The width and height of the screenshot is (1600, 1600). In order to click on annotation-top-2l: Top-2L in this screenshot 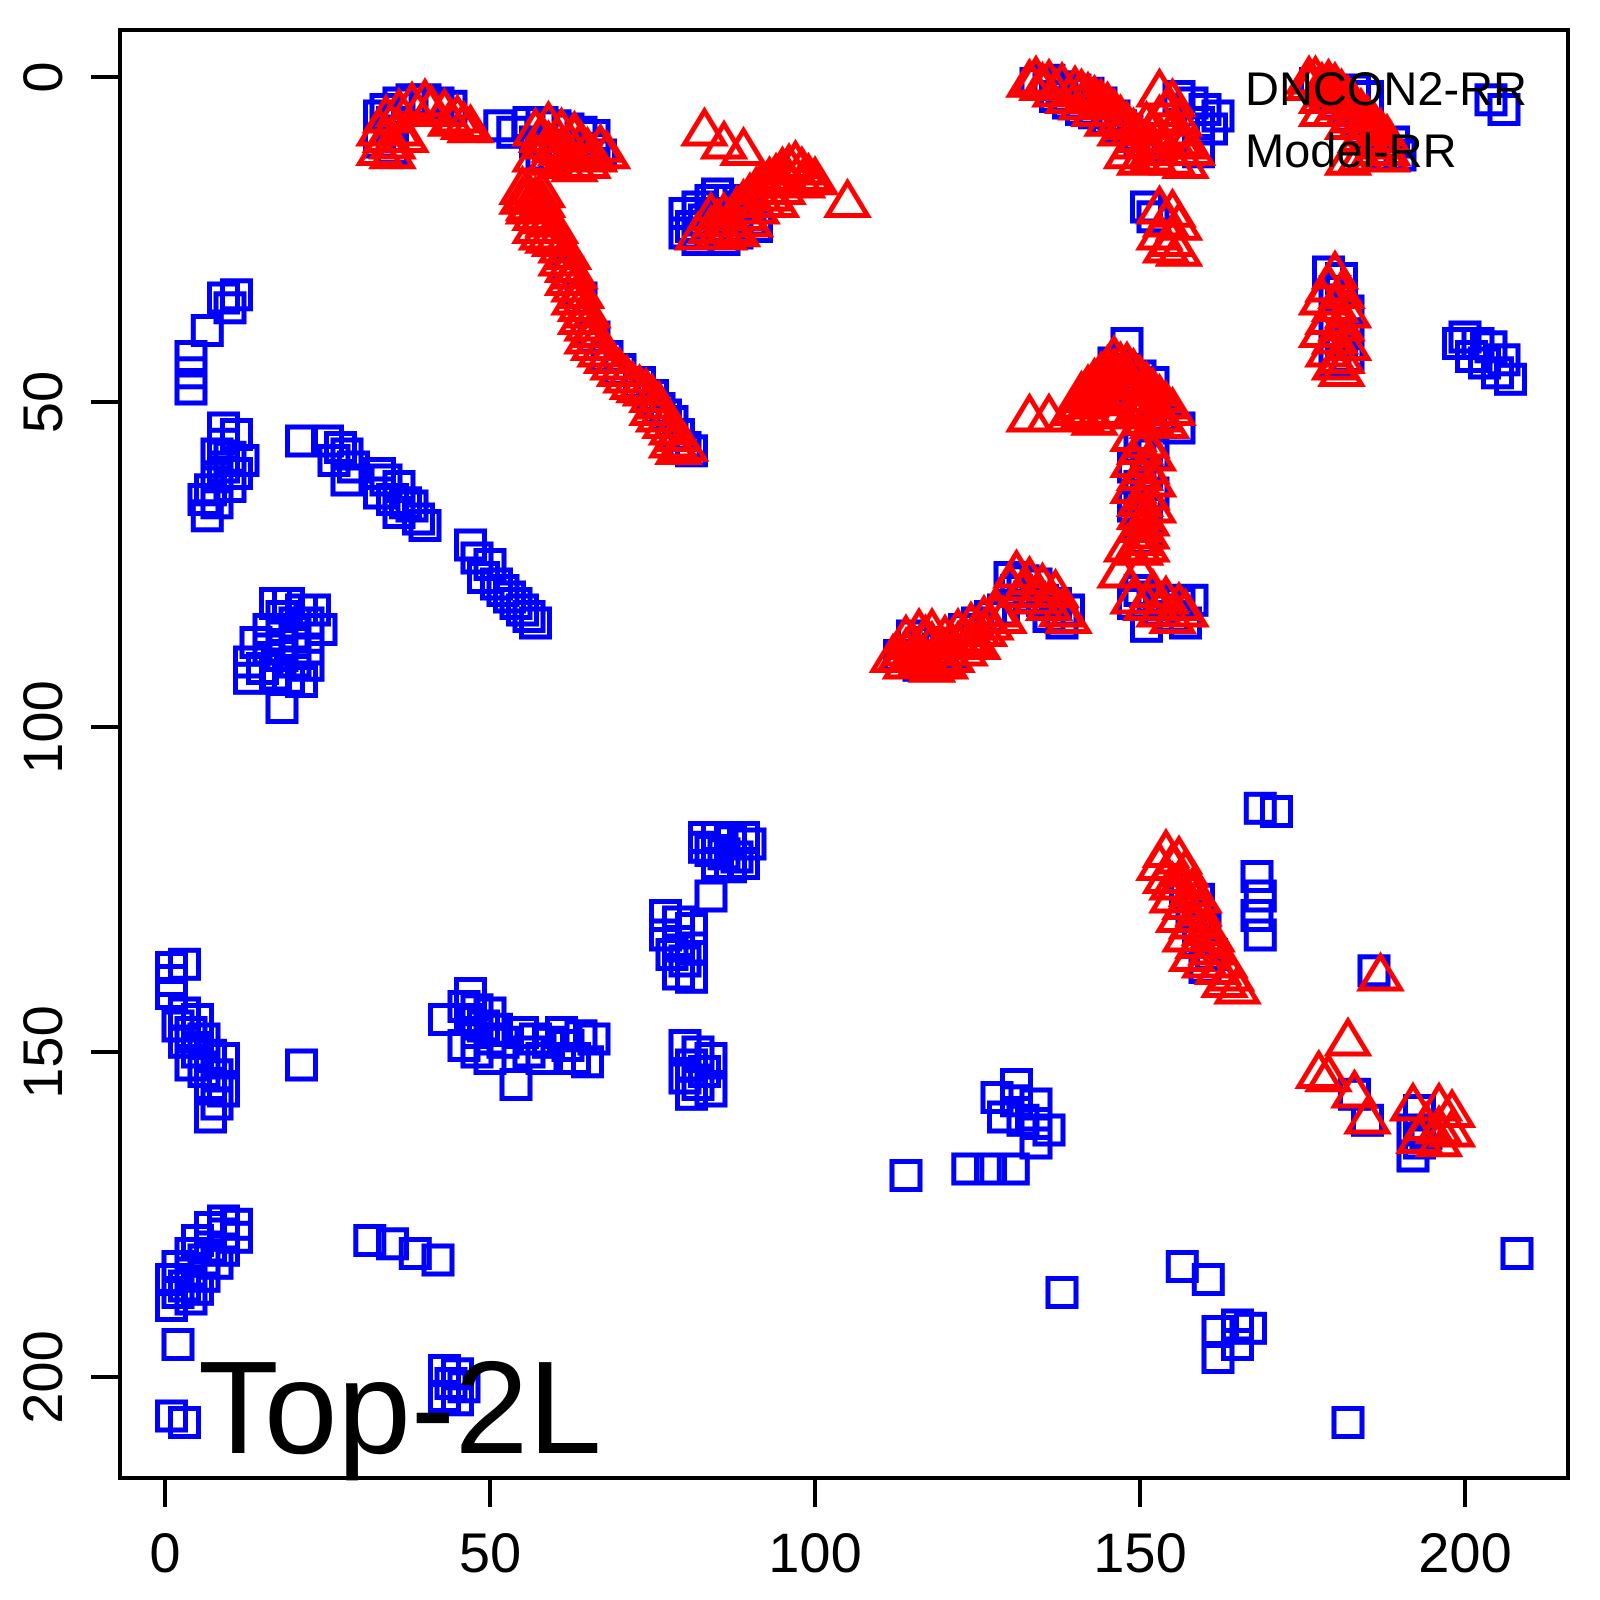, I will do `click(400, 1407)`.